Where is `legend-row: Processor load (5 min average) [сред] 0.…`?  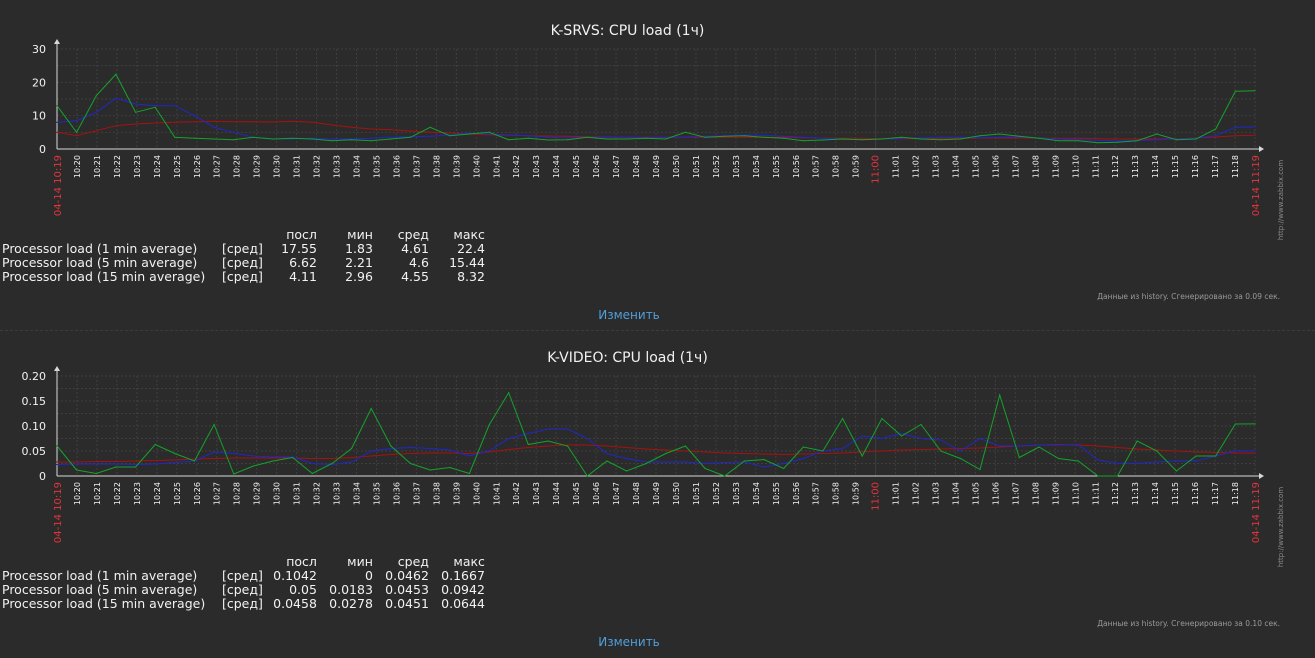
legend-row: Processor load (5 min average) [сред] 0.… is located at coordinates (244, 590).